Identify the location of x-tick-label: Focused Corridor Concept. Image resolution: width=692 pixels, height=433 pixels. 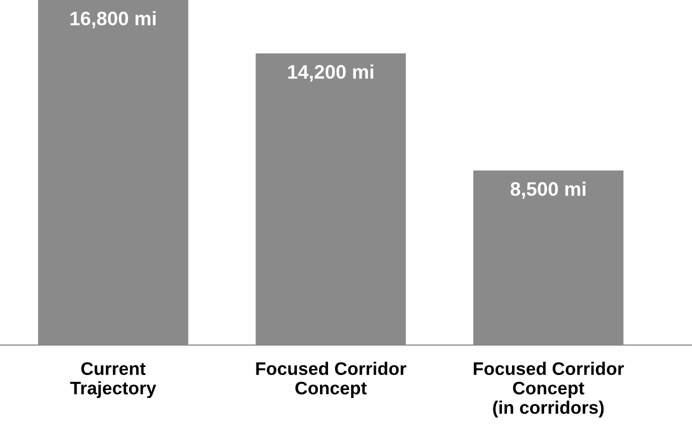
(331, 380).